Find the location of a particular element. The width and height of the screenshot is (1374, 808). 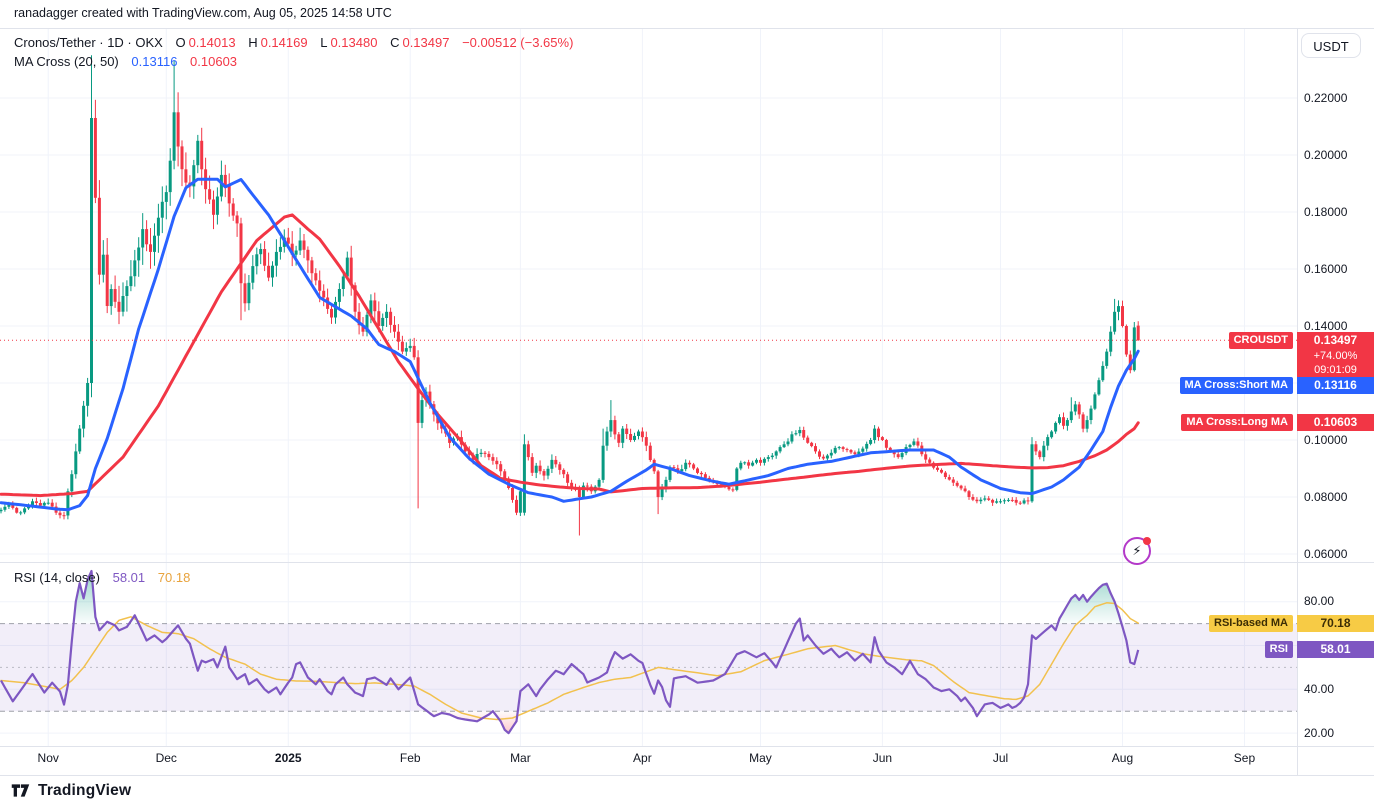

time-tick: Jun is located at coordinates (882, 758).